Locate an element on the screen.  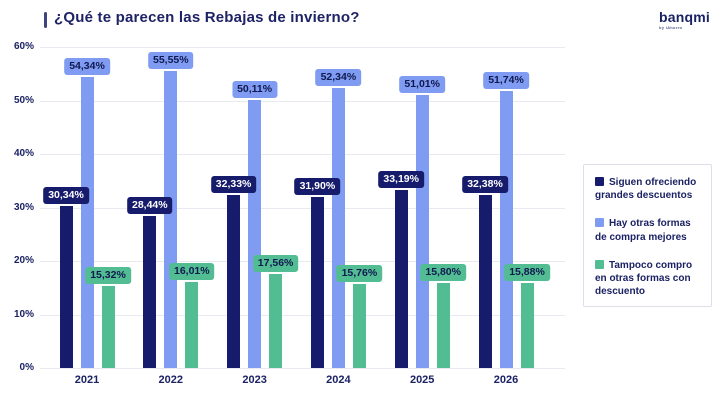
bar-value-label: 15,88% is located at coordinates (527, 273).